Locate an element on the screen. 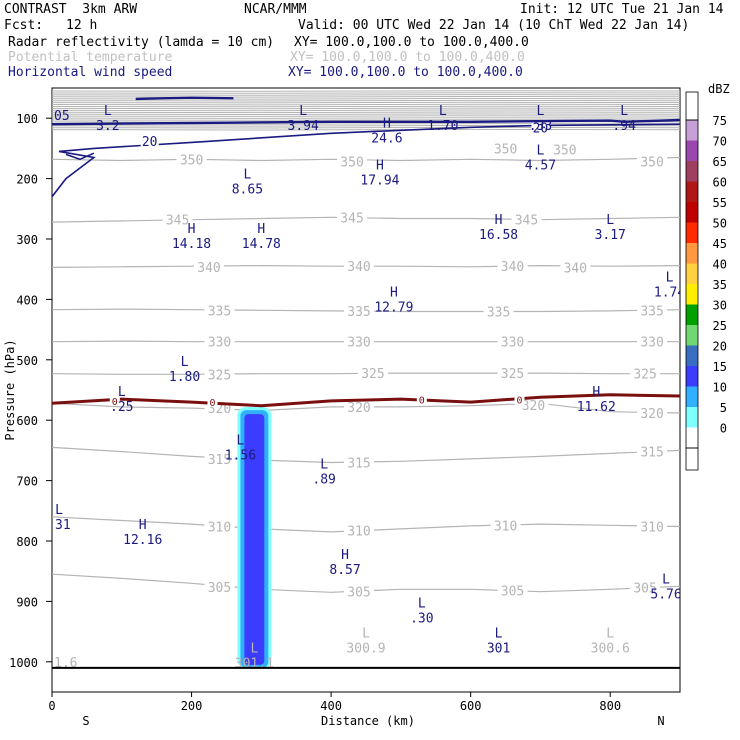 The height and width of the screenshot is (740, 740). y-tick-label: 700 is located at coordinates (27, 482).